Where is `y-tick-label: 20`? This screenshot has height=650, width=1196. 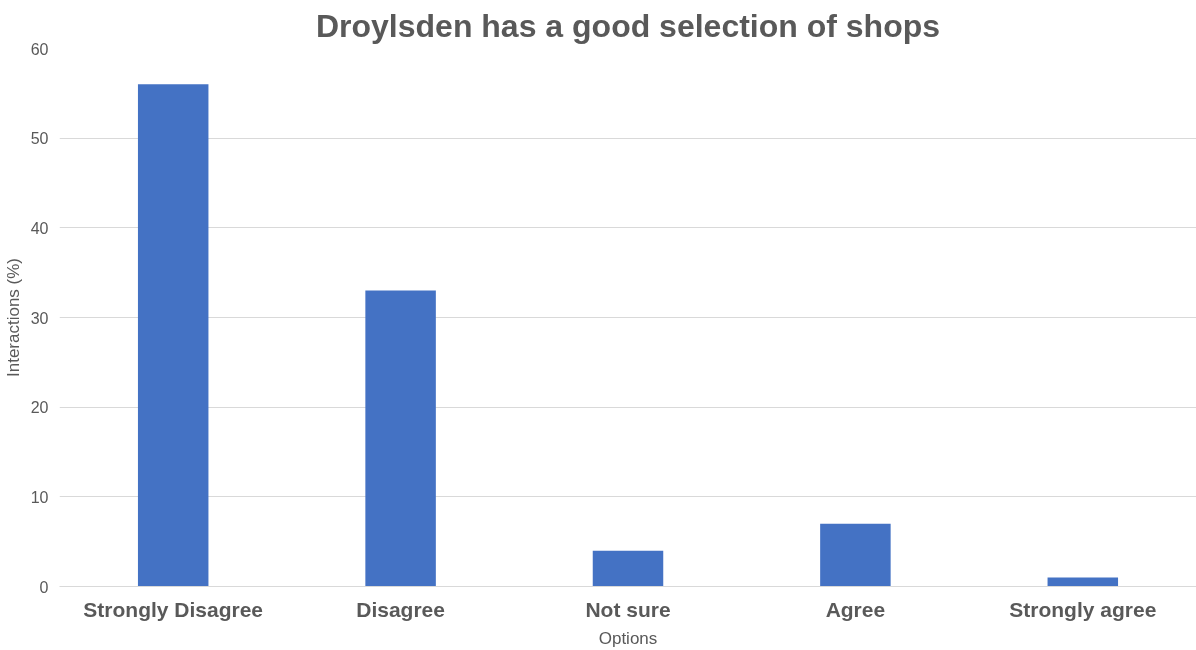 y-tick-label: 20 is located at coordinates (39, 408).